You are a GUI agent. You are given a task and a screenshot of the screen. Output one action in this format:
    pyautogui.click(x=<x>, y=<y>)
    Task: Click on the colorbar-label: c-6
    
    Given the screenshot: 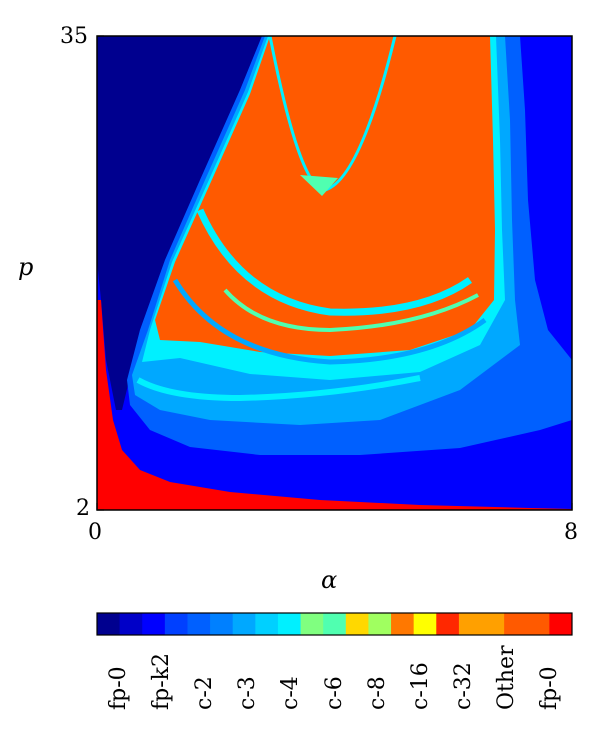 What is the action you would take?
    pyautogui.click(x=334, y=693)
    